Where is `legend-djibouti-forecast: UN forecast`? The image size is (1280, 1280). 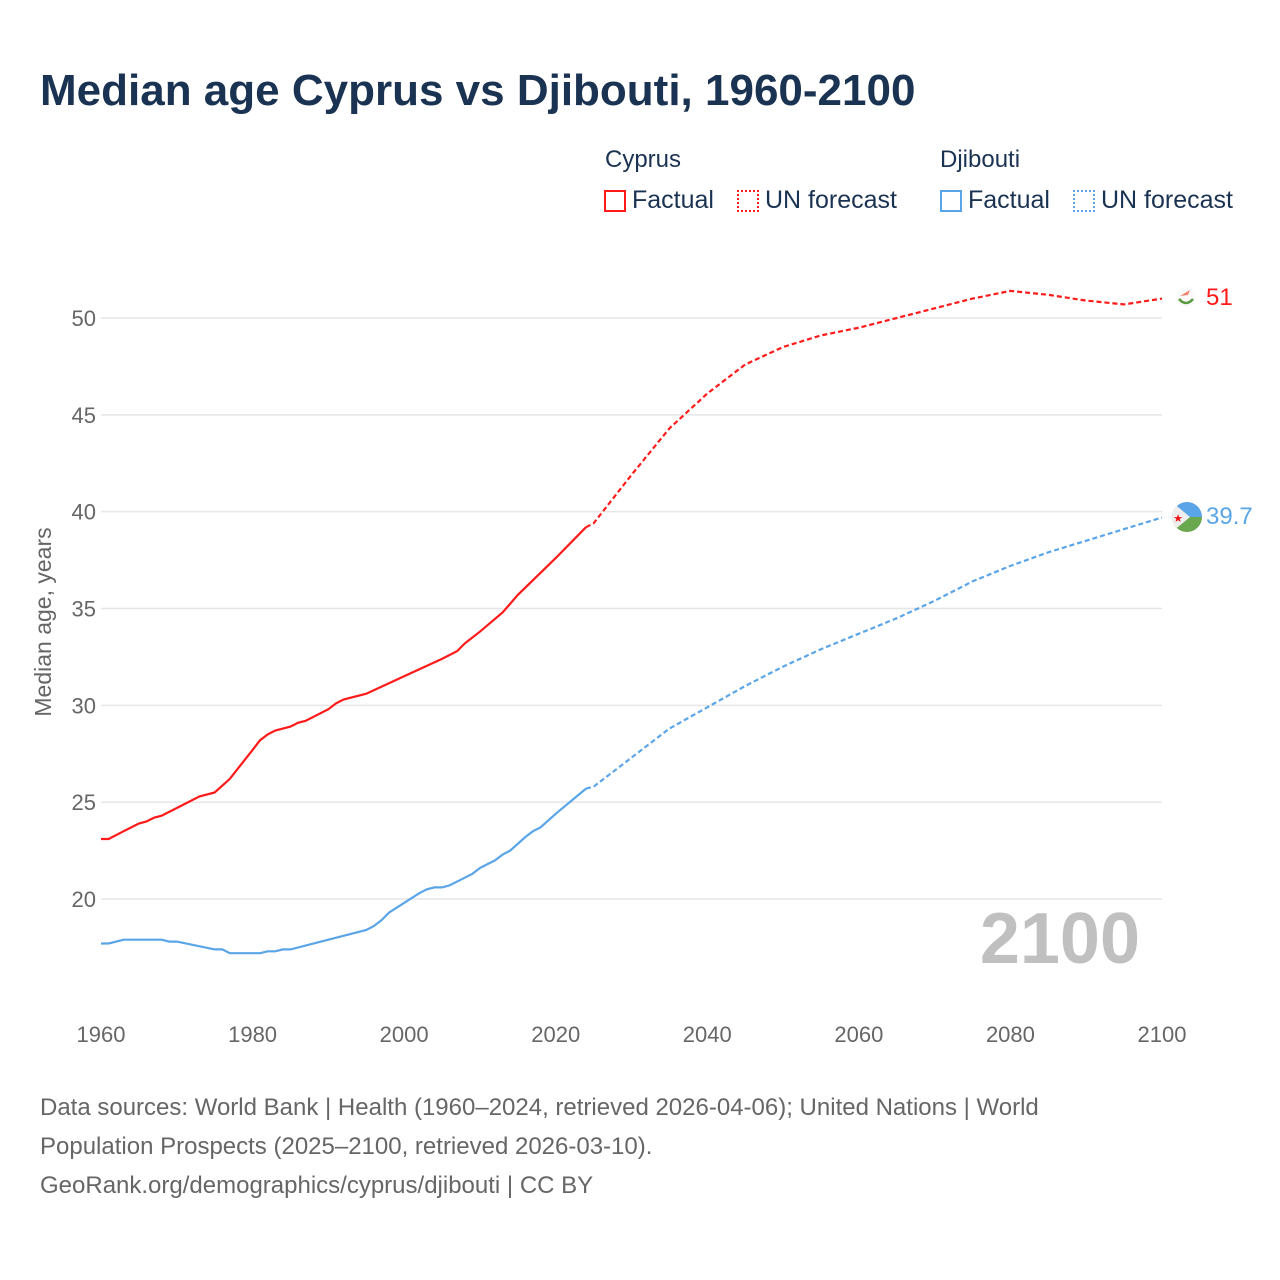
legend-djibouti-forecast: UN forecast is located at coordinates (1153, 200).